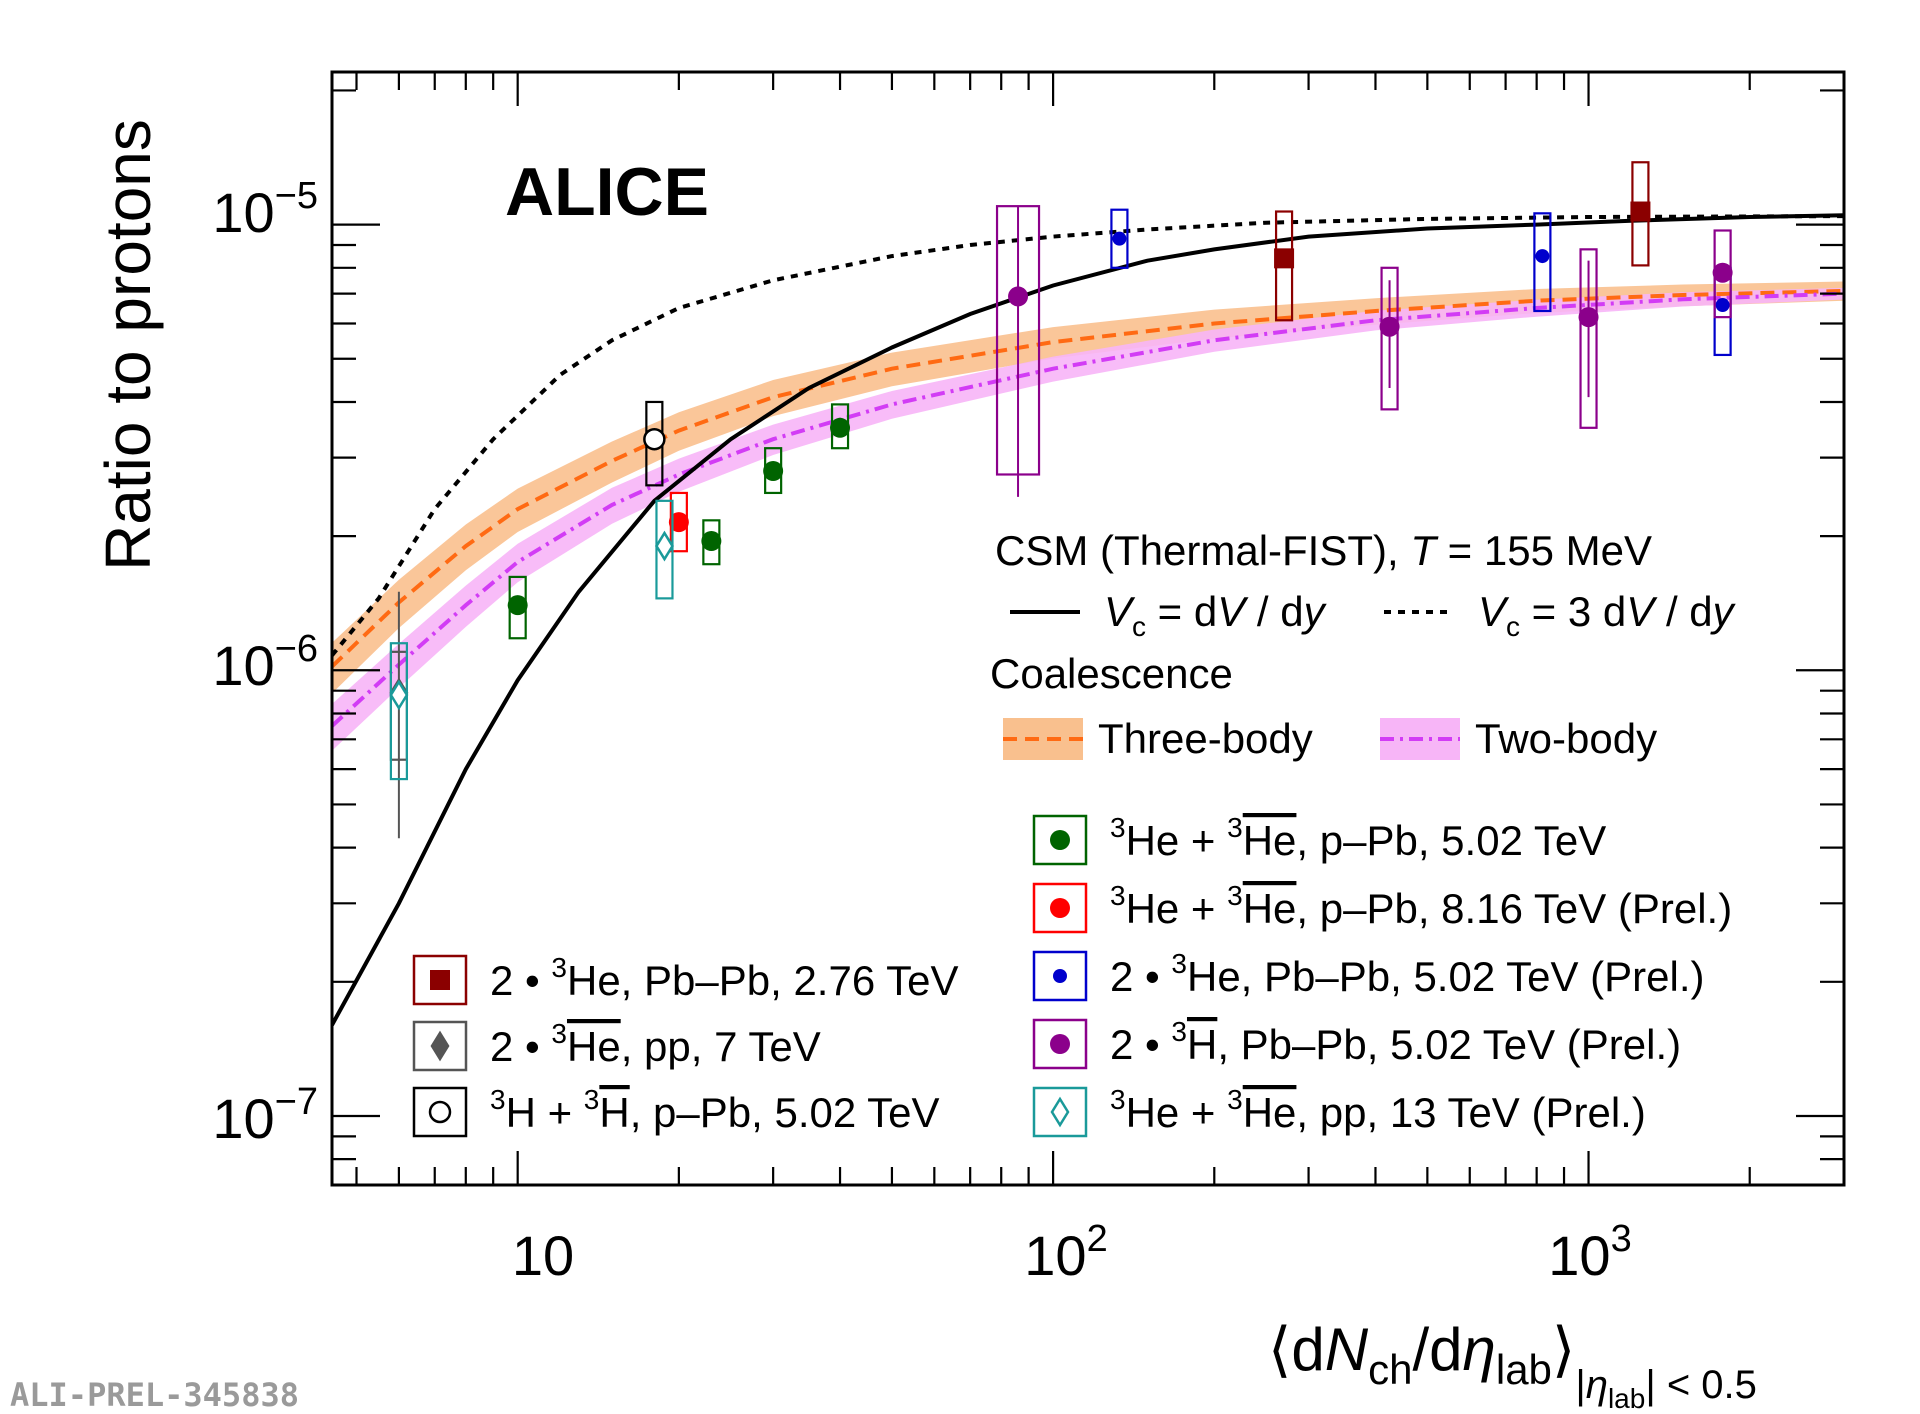 This screenshot has height=1414, width=1920. I want to click on x-tick-label-1000: 10³, so click(1589, 1252).